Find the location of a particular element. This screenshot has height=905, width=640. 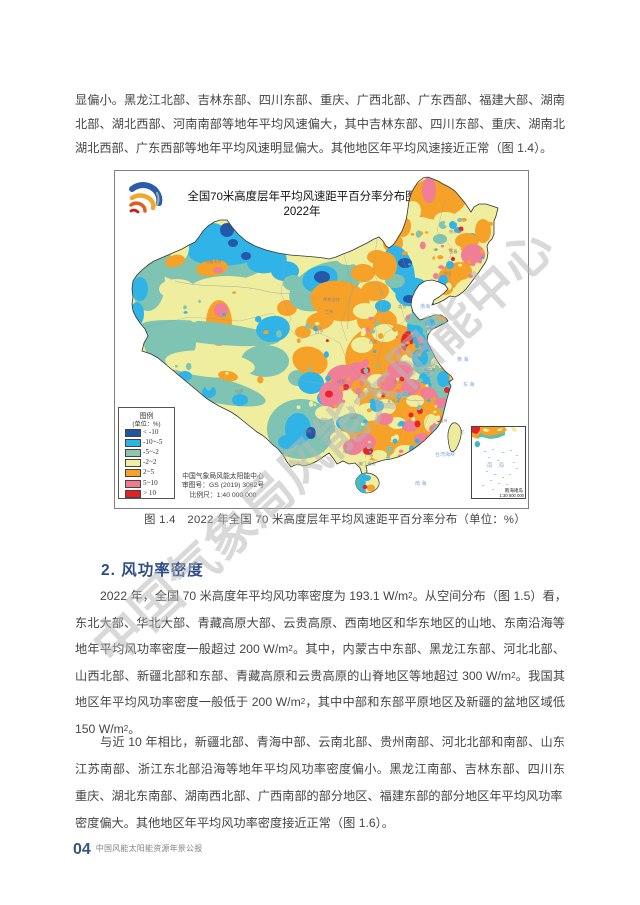

svg-text: 西宁 is located at coordinates (319, 331).